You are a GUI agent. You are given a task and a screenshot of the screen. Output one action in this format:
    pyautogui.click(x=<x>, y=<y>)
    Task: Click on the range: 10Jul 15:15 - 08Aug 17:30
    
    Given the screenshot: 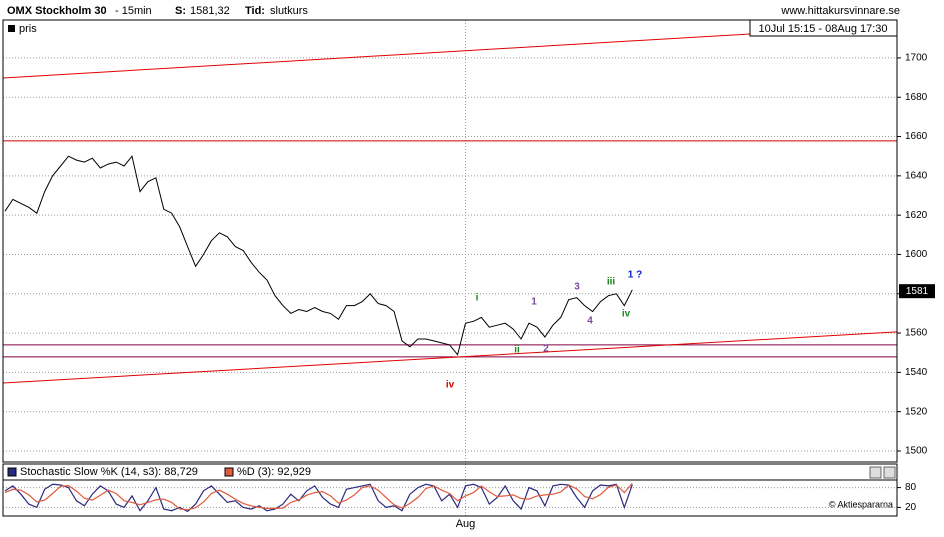 What is the action you would take?
    pyautogui.click(x=822, y=29)
    